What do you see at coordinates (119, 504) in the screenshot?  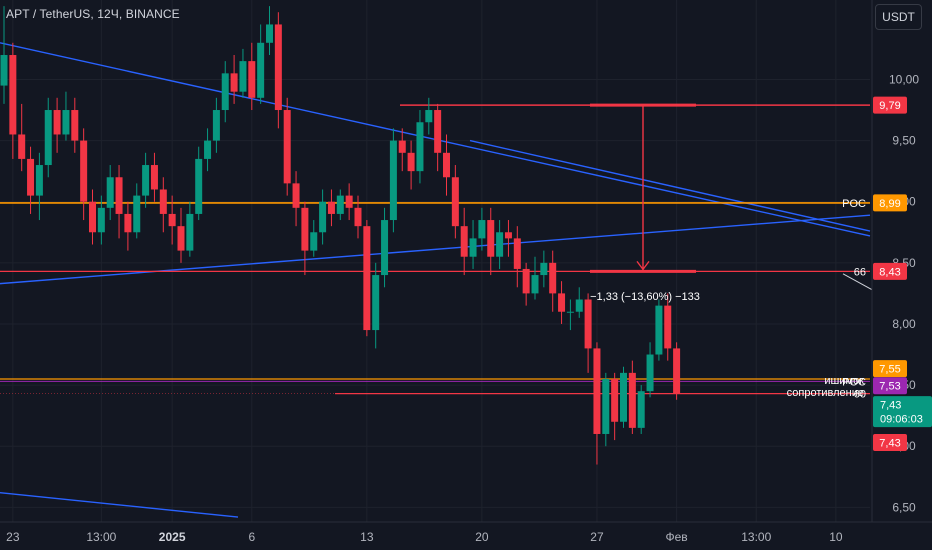 I see `trendline-lower` at bounding box center [119, 504].